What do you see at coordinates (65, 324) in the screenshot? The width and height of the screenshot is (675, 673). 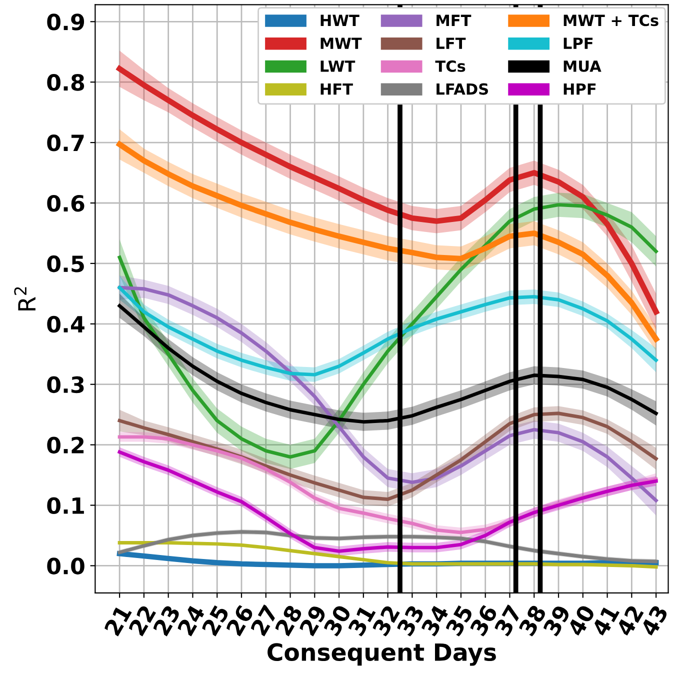 I see `y-tick-label: 0.4` at bounding box center [65, 324].